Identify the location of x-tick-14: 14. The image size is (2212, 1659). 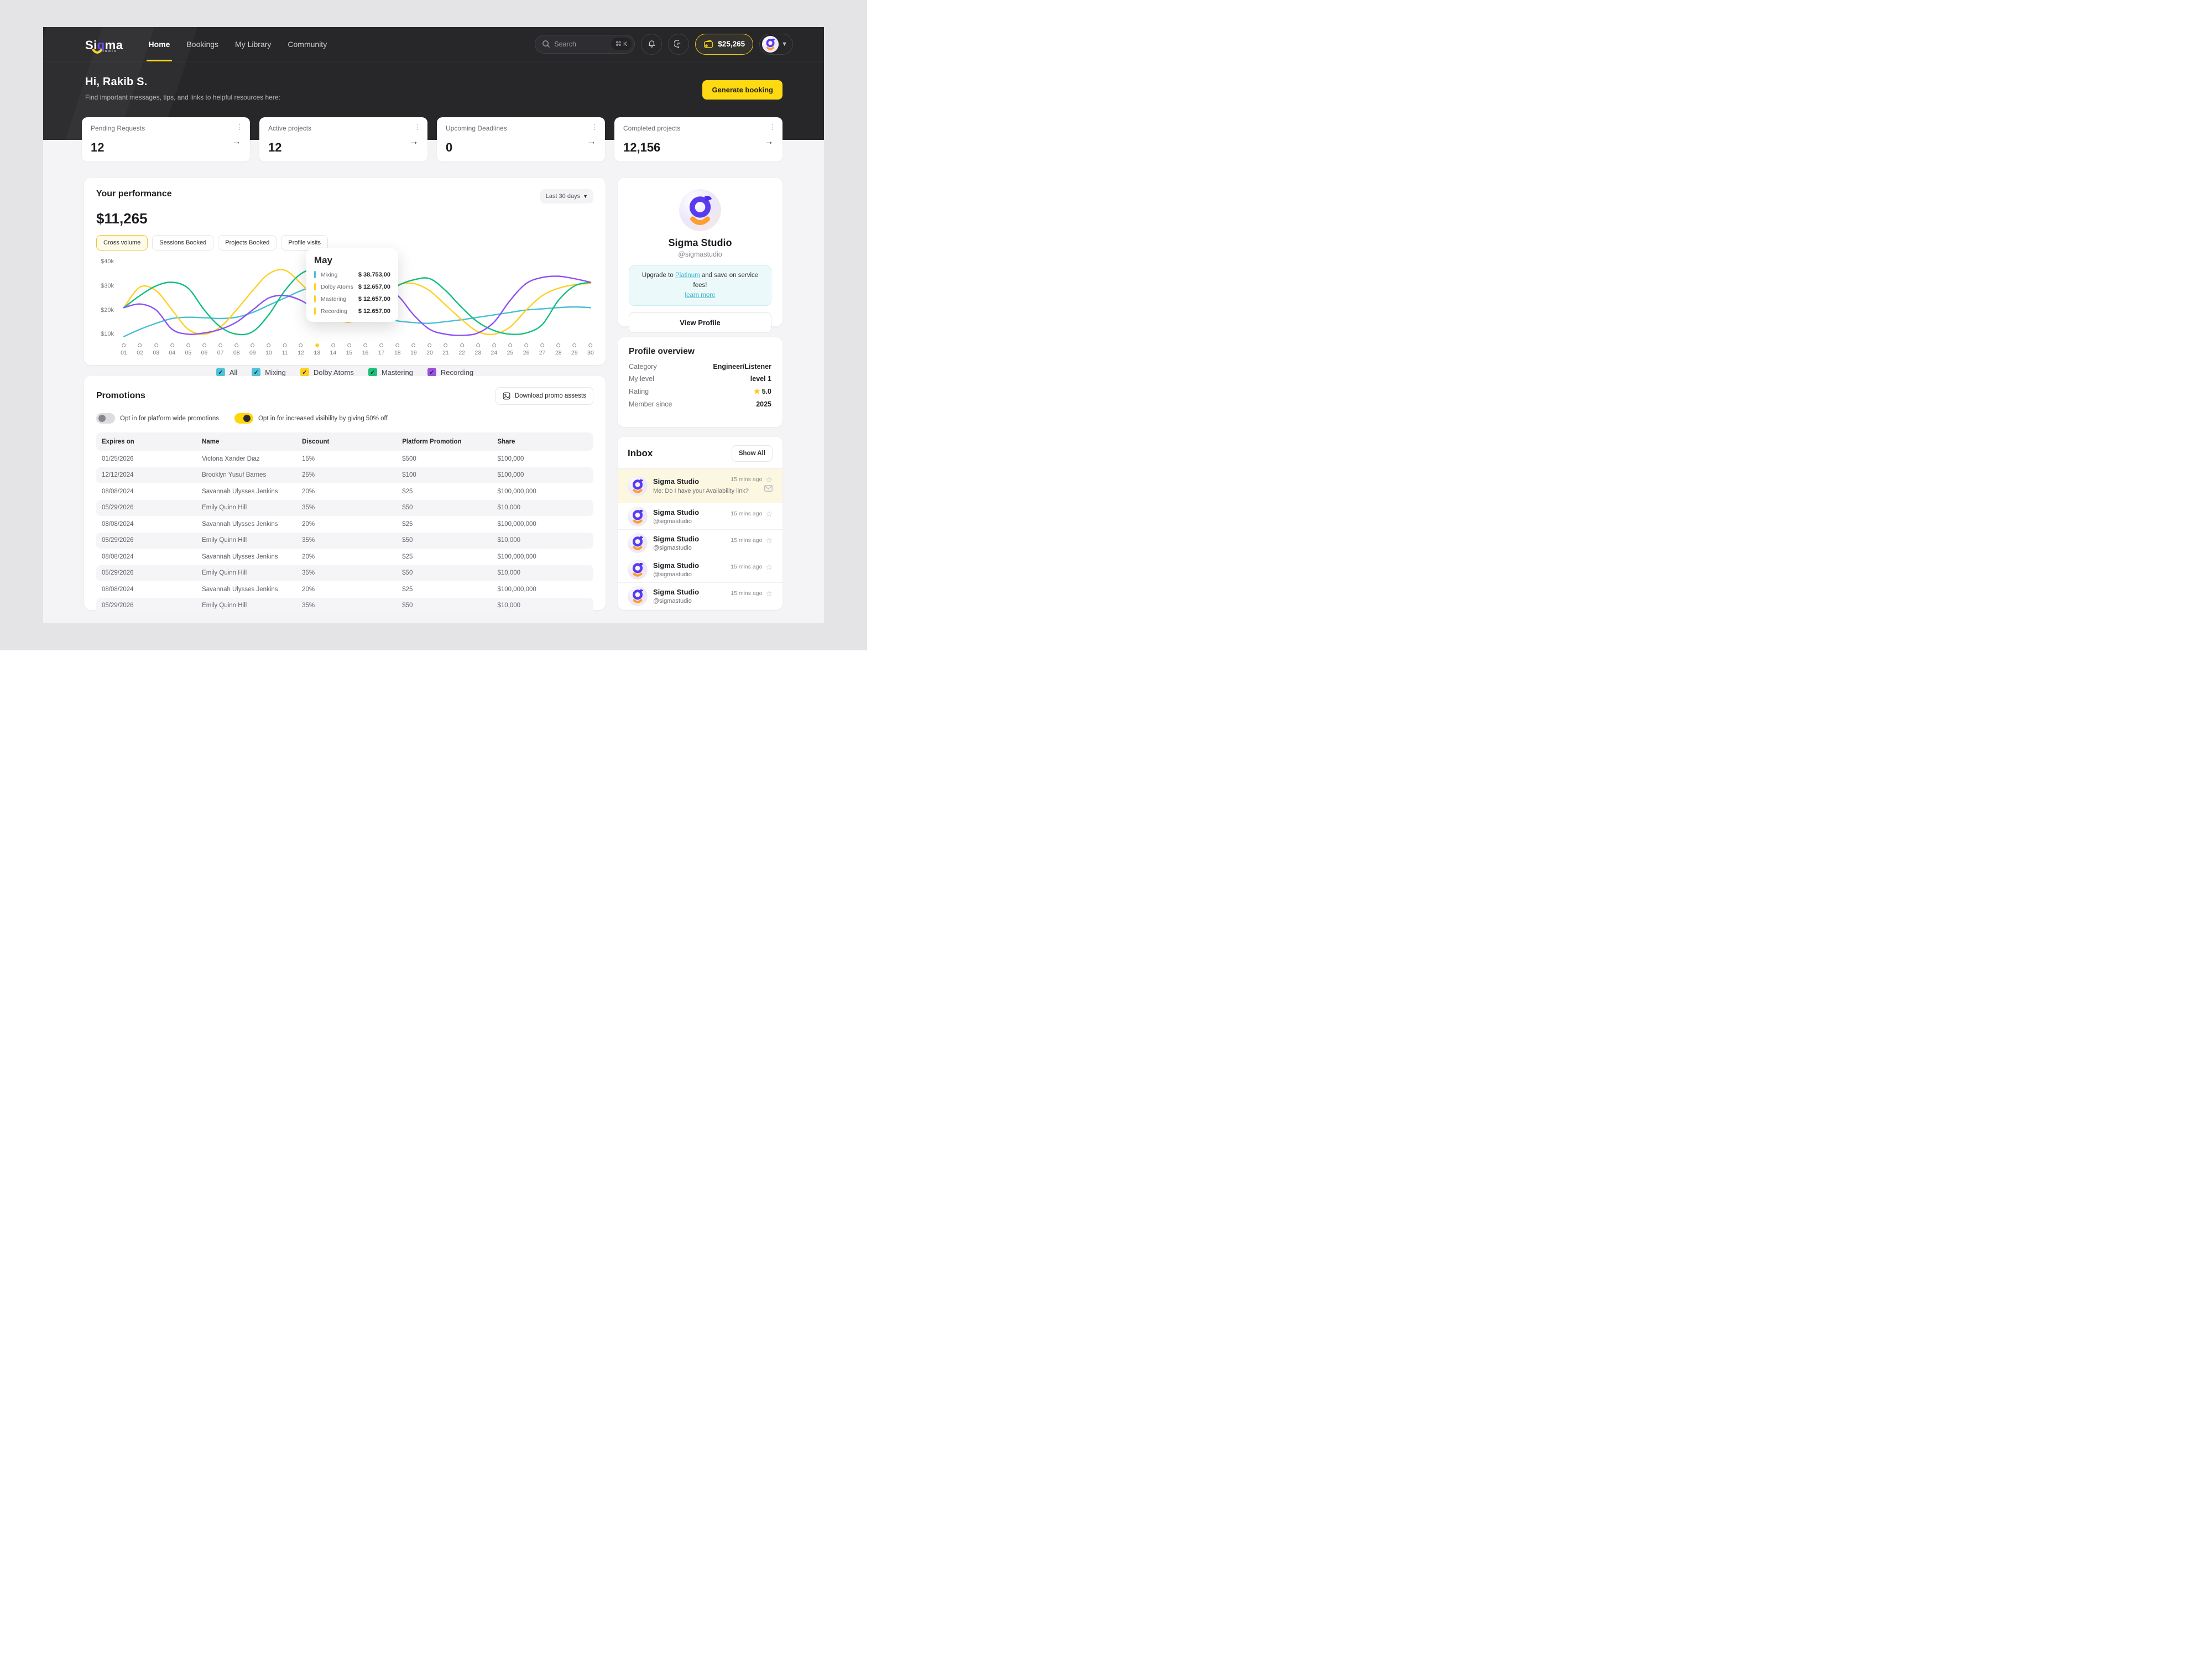
(333, 349).